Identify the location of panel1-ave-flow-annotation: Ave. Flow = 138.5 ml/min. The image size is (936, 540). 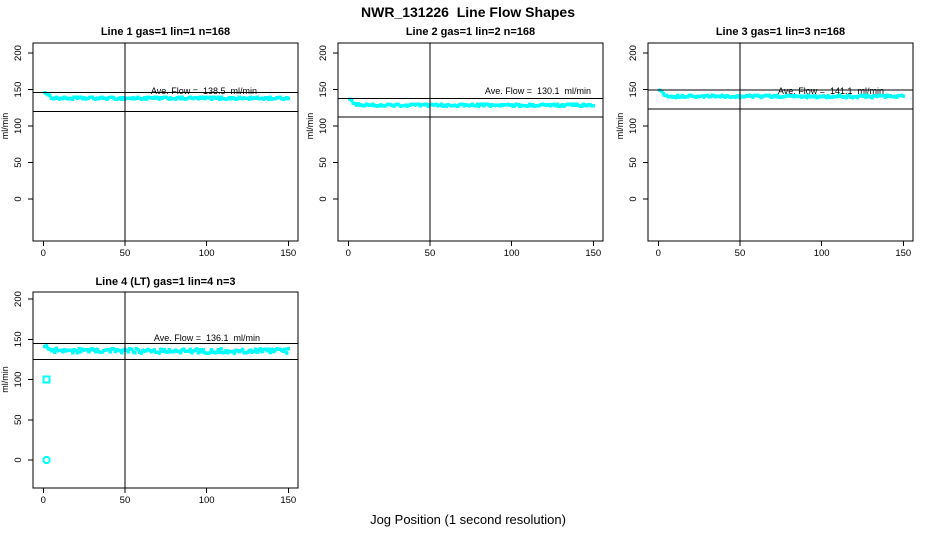
(204, 91).